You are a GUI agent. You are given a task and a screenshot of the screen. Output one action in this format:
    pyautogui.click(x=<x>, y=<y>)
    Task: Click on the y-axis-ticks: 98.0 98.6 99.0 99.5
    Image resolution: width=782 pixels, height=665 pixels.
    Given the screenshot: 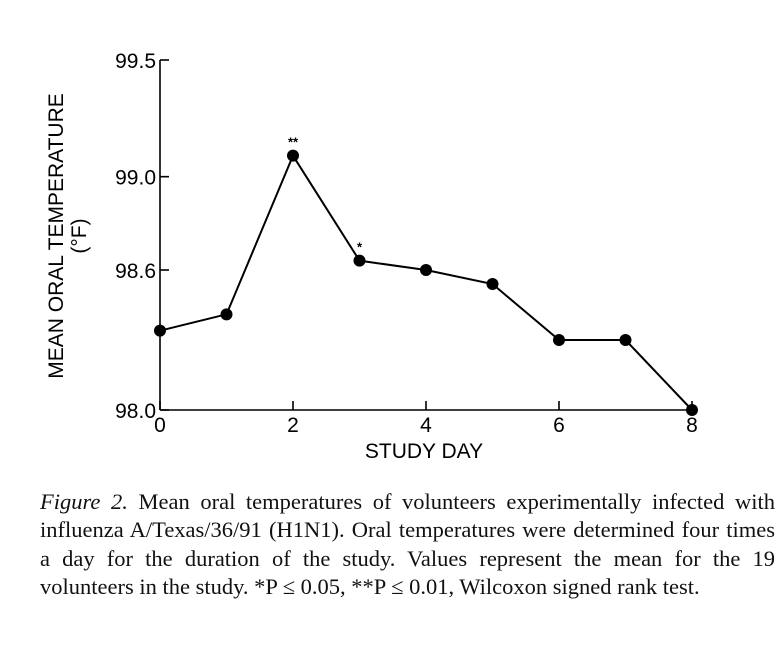 What is the action you would take?
    pyautogui.click(x=142, y=236)
    